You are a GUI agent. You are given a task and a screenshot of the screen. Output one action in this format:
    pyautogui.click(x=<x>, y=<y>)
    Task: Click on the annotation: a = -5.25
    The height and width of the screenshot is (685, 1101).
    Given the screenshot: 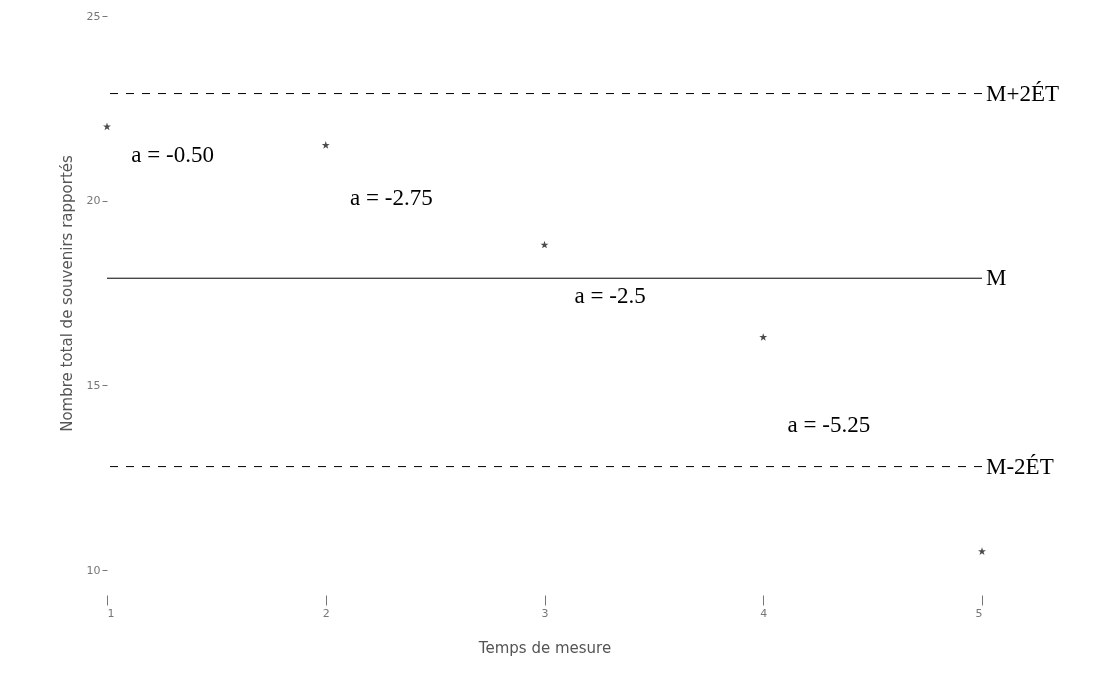 What is the action you would take?
    pyautogui.click(x=829, y=424)
    